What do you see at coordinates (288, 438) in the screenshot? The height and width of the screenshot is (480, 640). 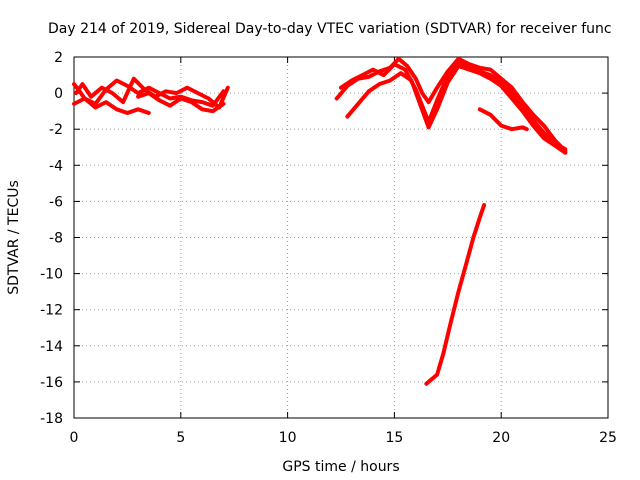 I see `x-tick-label: 10` at bounding box center [288, 438].